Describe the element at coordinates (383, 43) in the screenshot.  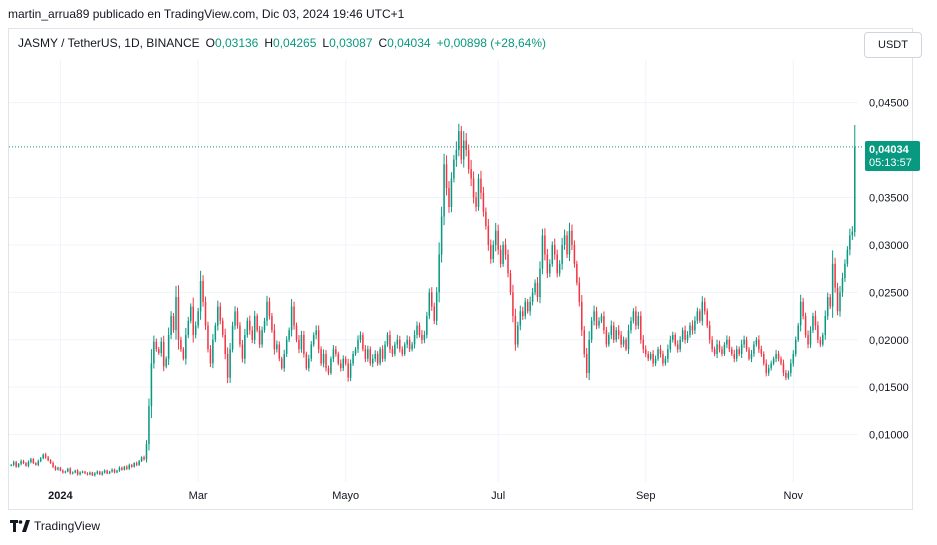
I see `close-label: C` at that location.